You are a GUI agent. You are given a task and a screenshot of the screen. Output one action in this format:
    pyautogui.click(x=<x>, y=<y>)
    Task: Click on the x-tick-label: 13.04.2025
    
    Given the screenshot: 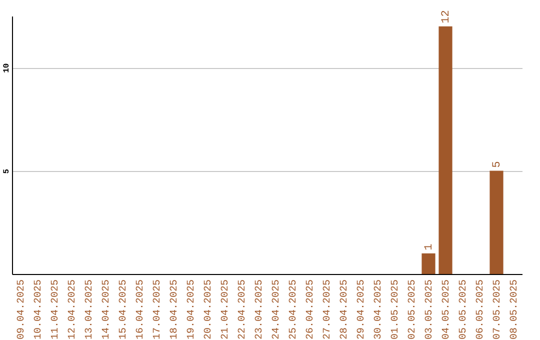 What is the action you would take?
    pyautogui.click(x=90, y=310)
    